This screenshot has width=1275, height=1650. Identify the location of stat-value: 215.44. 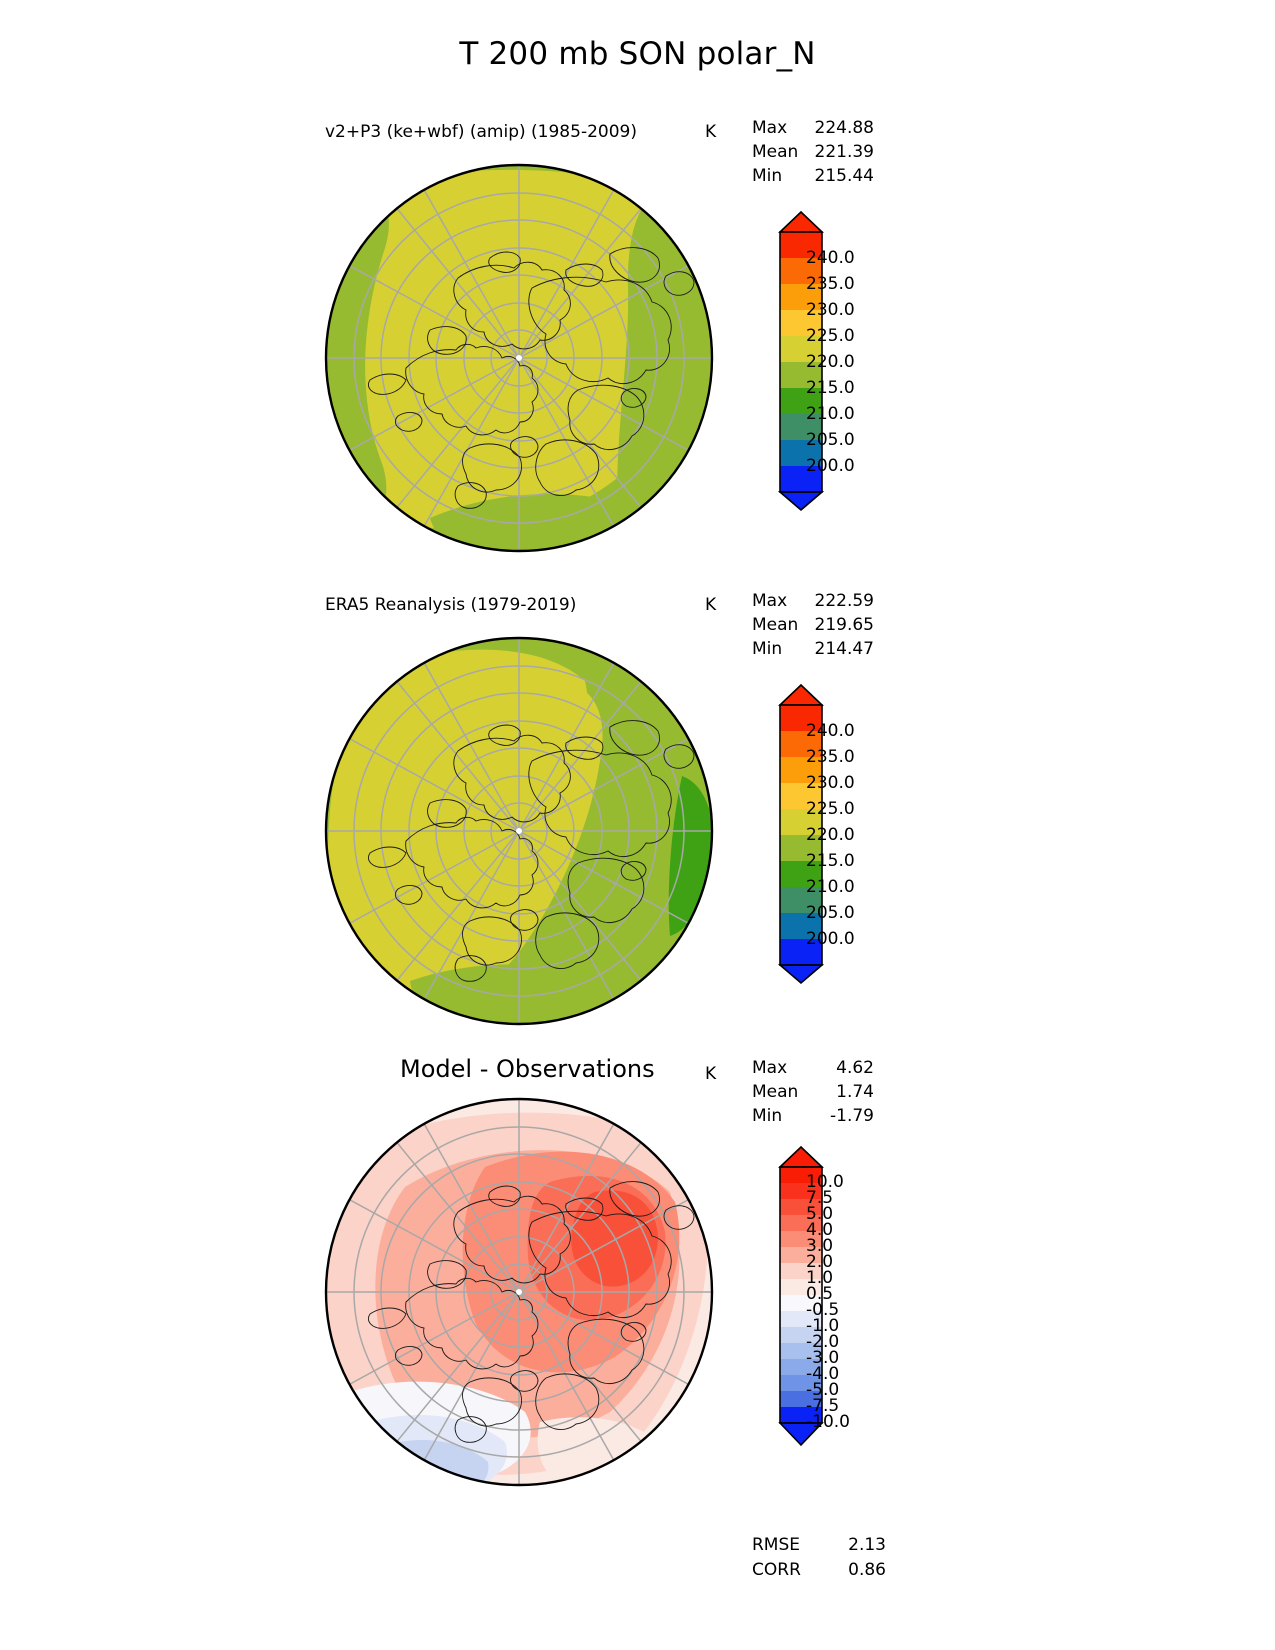
(844, 176).